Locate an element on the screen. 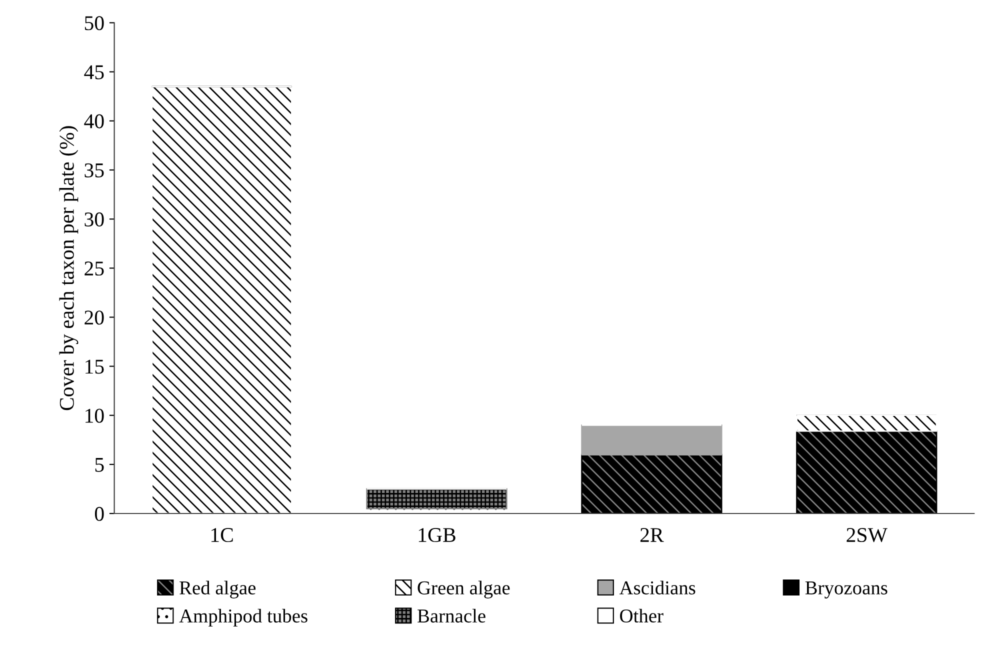 The image size is (994, 650). legend-label: Green algae is located at coordinates (464, 589).